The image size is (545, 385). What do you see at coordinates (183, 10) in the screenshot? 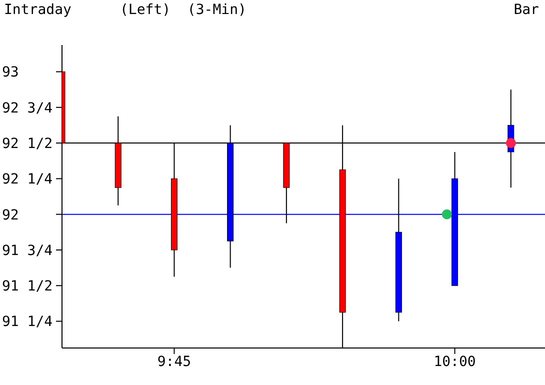
I see `chart-title: (Left) (3-Min)` at bounding box center [183, 10].